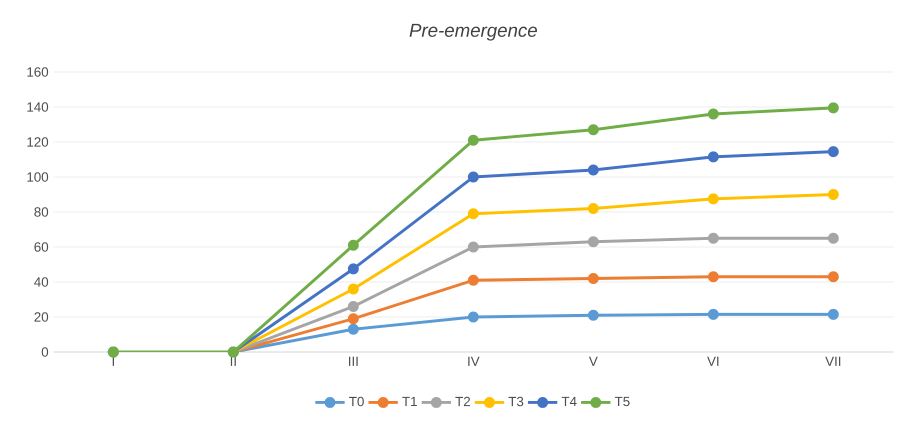 This screenshot has width=912, height=432. Describe the element at coordinates (473, 32) in the screenshot. I see `chart-title: Pre-emergence` at that location.